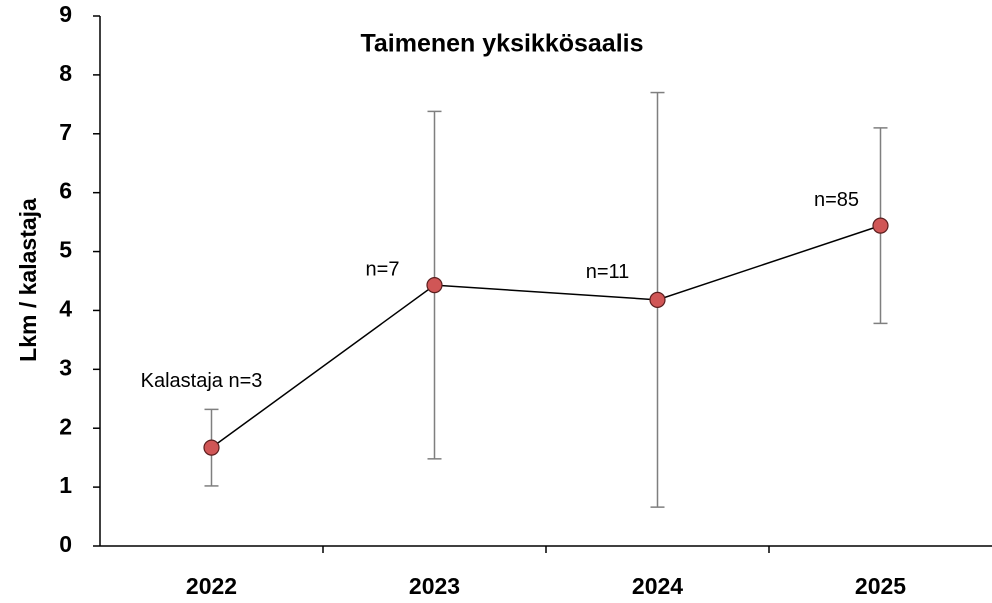 The image size is (992, 603). I want to click on y-tick-label: 6, so click(65, 191).